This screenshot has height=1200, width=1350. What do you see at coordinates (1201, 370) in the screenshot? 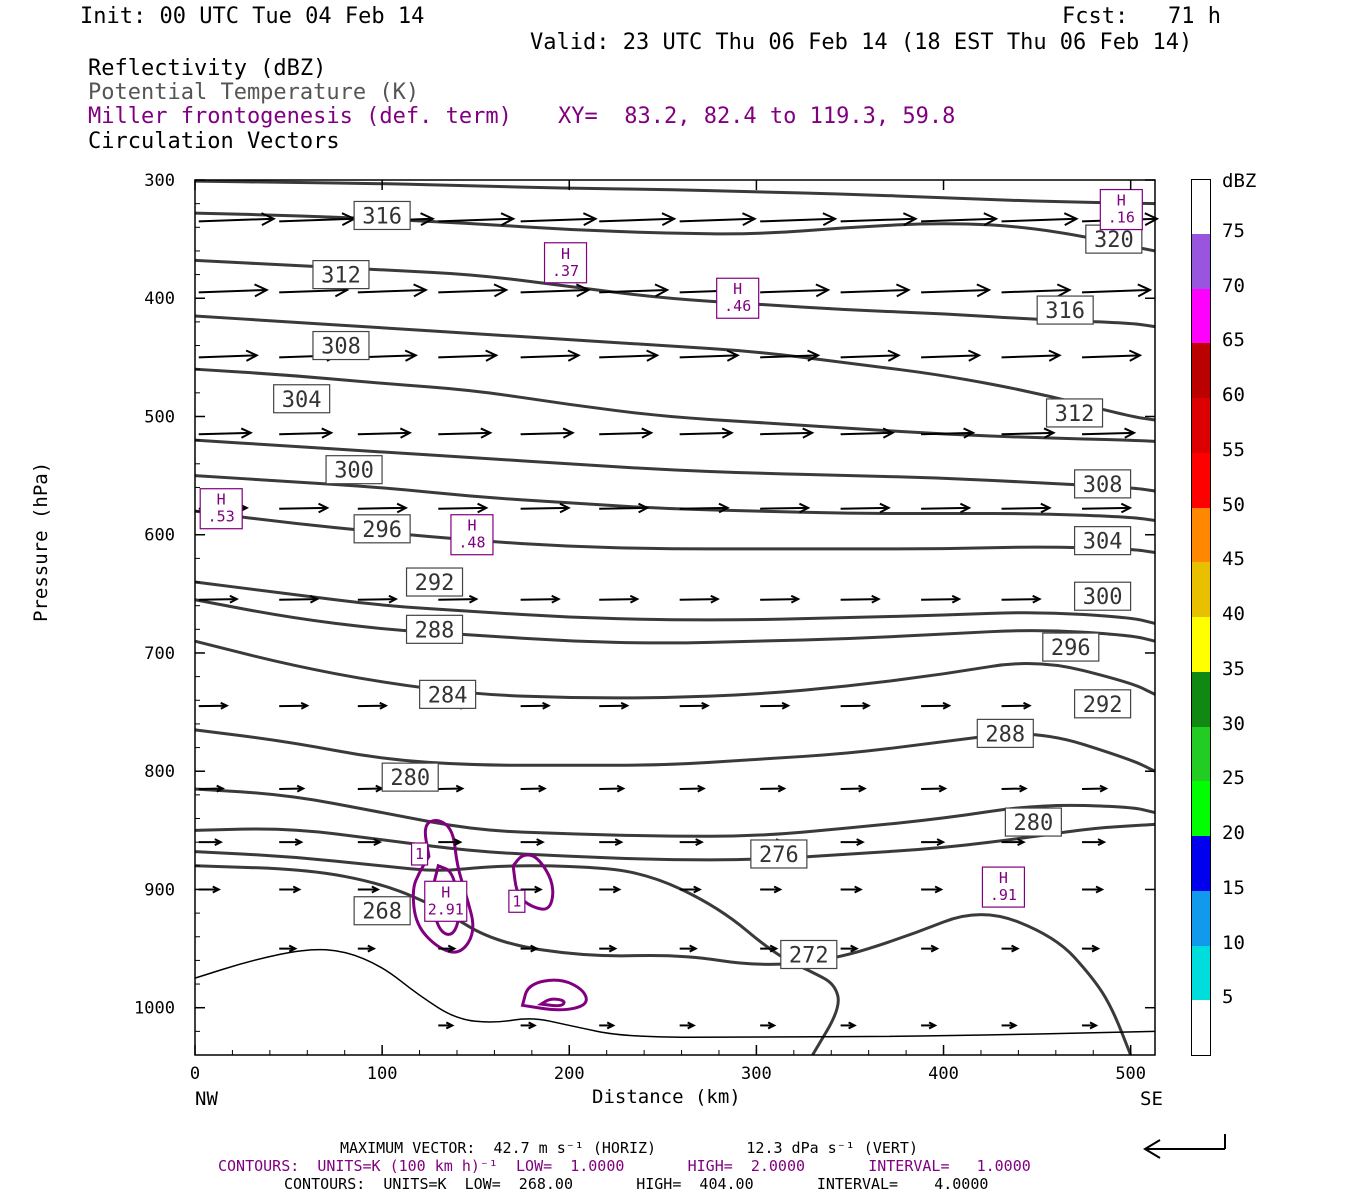
I see `colorbar-segment` at bounding box center [1201, 370].